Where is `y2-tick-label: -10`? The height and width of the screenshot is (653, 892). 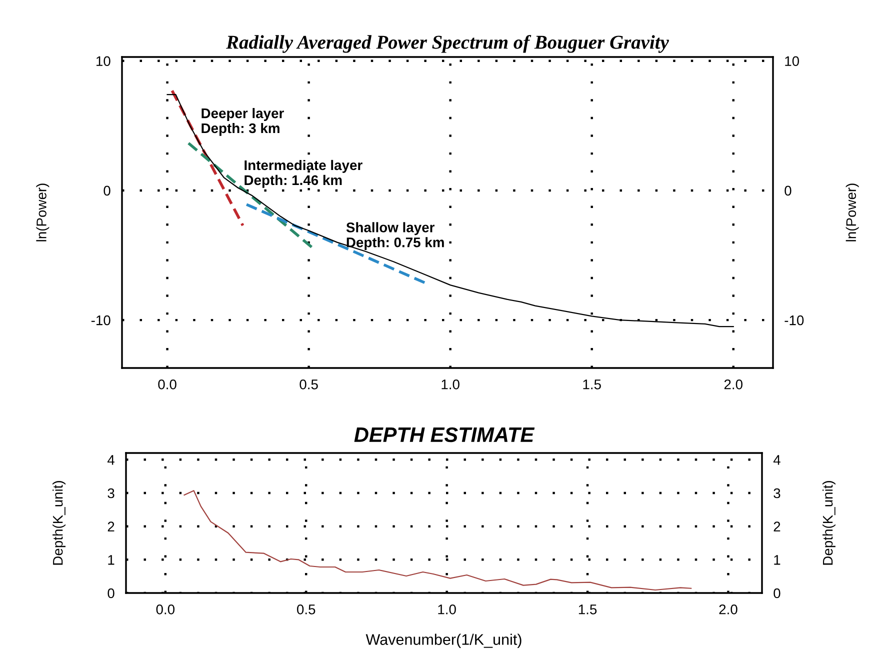
y2-tick-label: -10 is located at coordinates (794, 320).